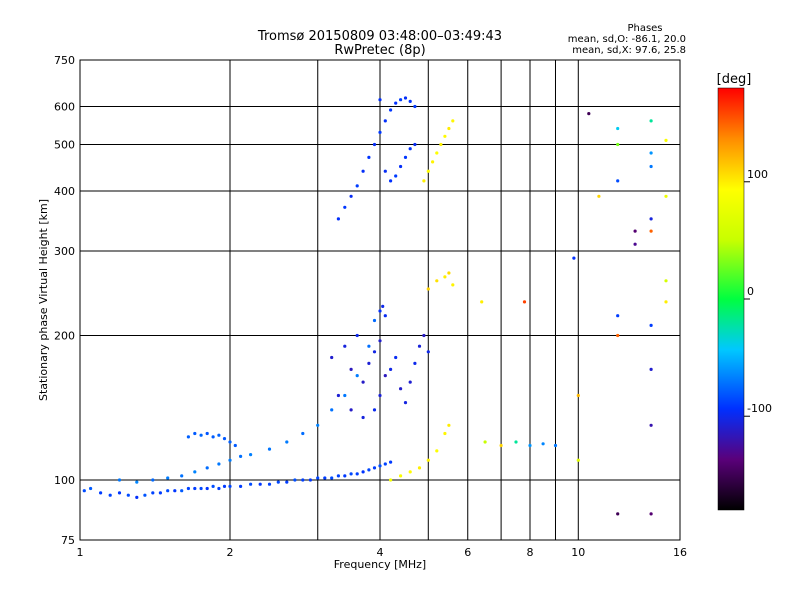  Describe the element at coordinates (578, 552) in the screenshot. I see `x-tick-label: 10` at that location.